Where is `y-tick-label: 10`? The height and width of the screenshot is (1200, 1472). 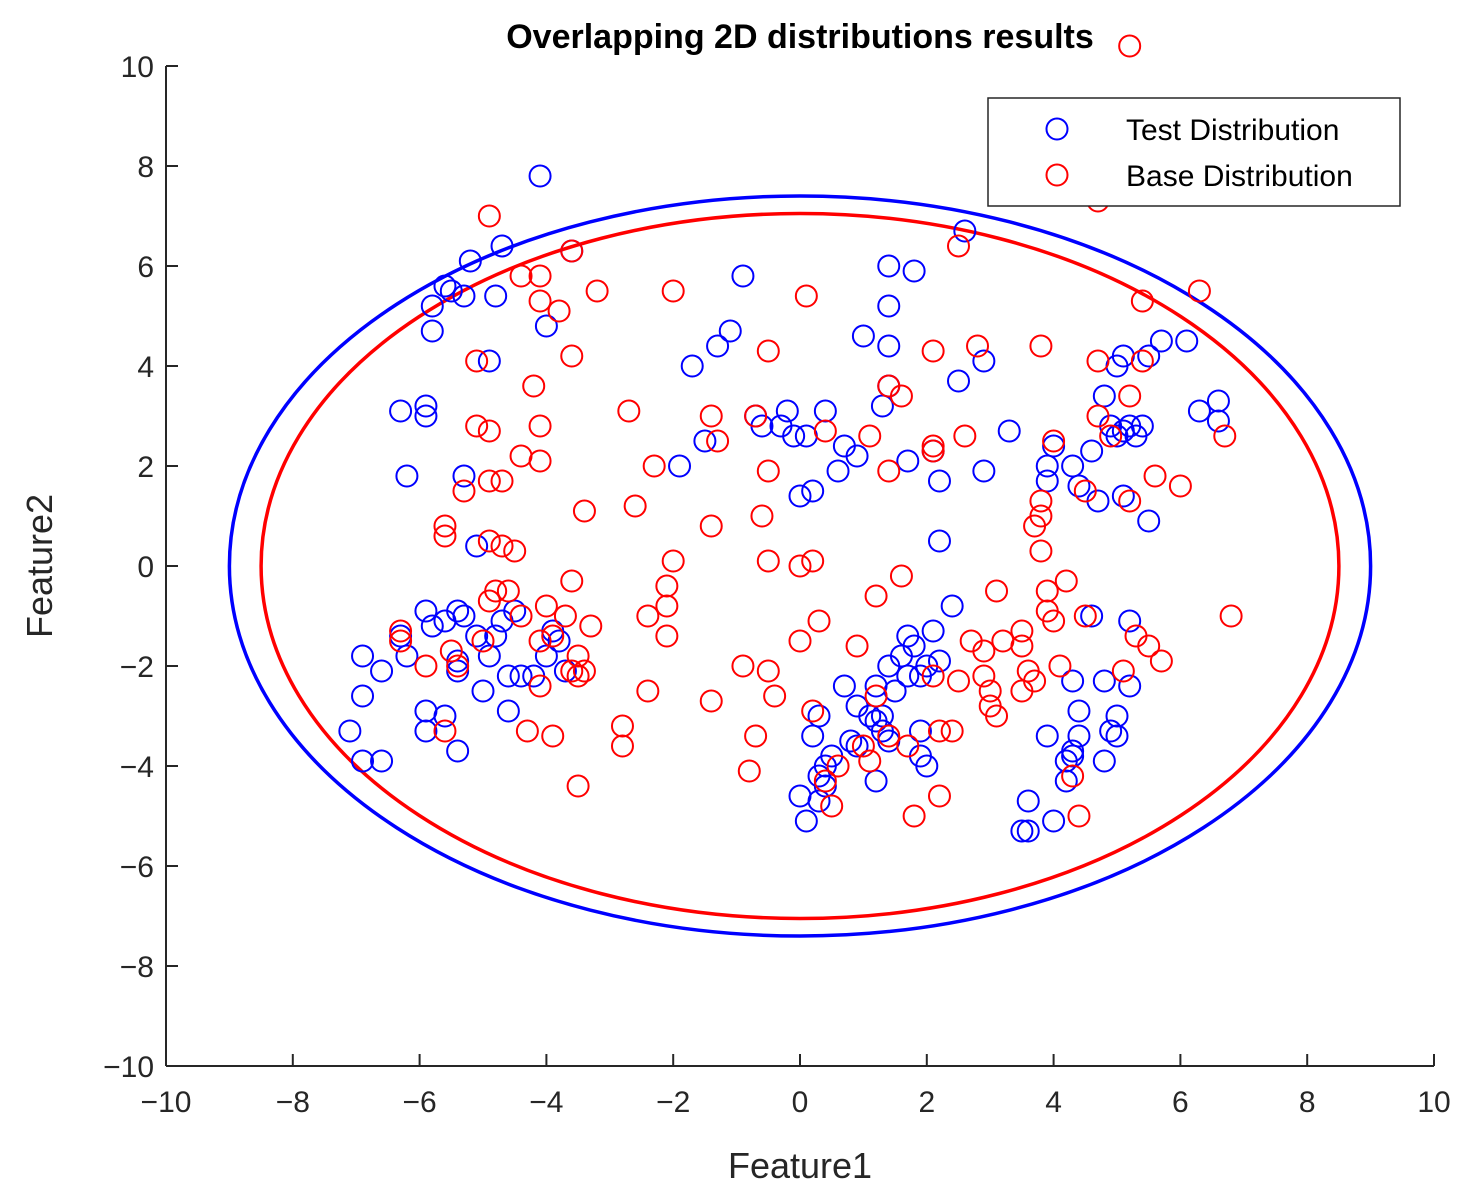
y-tick-label: 10 is located at coordinates (137, 67).